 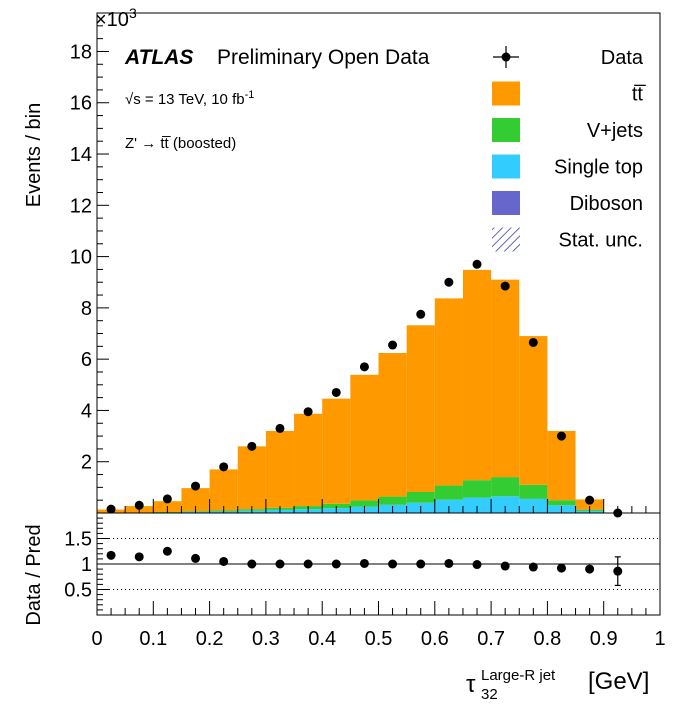 What do you see at coordinates (506, 57) in the screenshot?
I see `legend-data-marker` at bounding box center [506, 57].